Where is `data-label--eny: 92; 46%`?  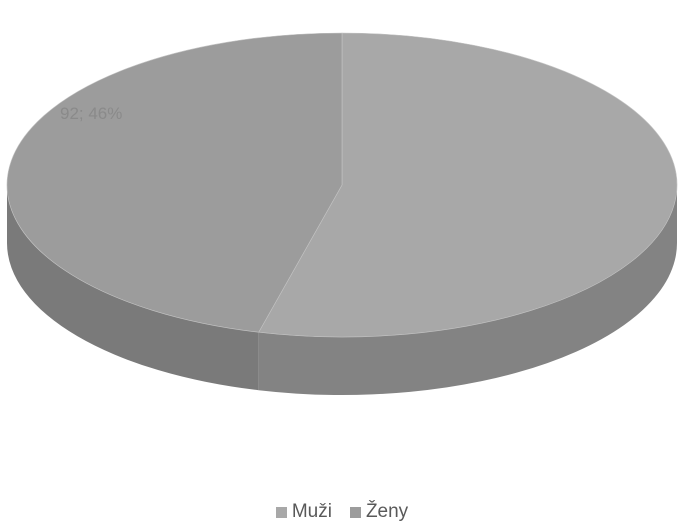
data-label--eny: 92; 46% is located at coordinates (91, 113).